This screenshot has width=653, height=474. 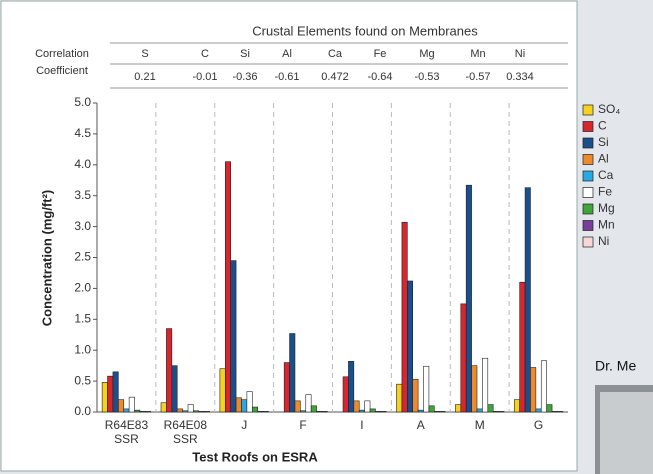 What do you see at coordinates (606, 208) in the screenshot?
I see `legend-label: Mg` at bounding box center [606, 208].